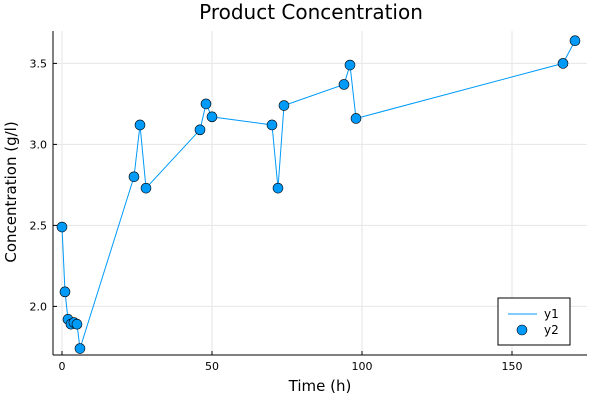  I want to click on x-ticks: 0 50 100 150, so click(291, 362).